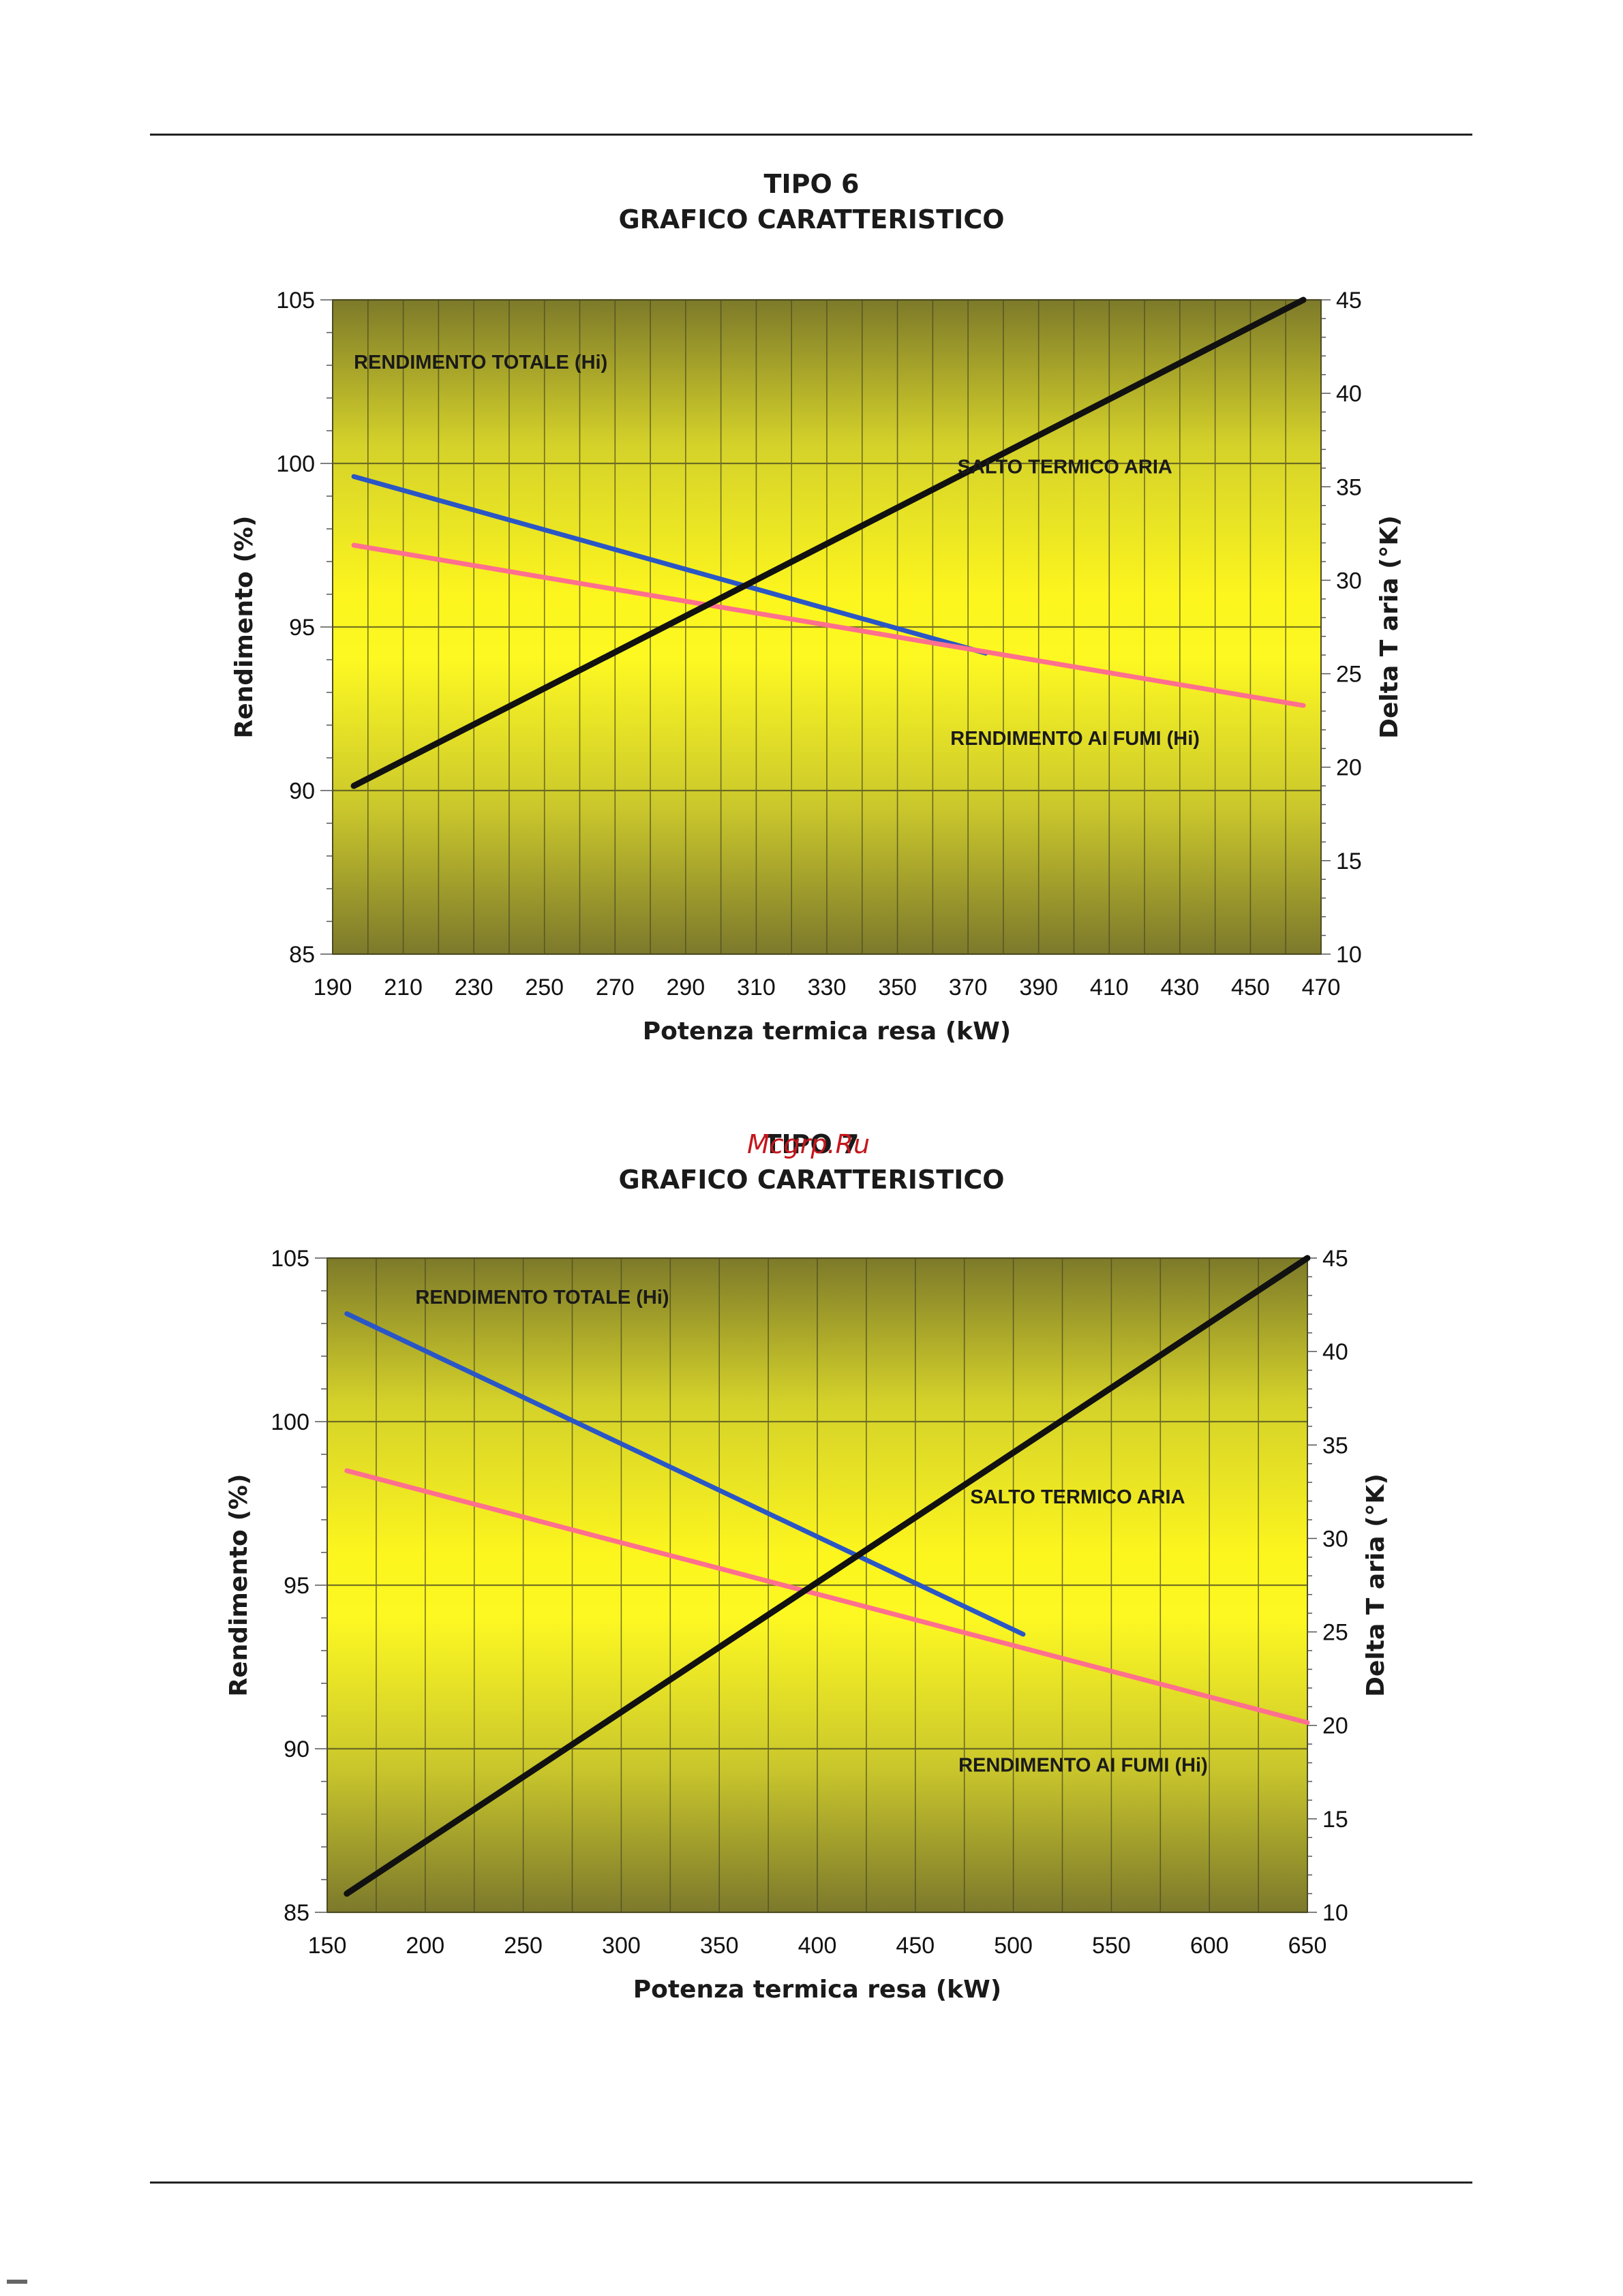 The height and width of the screenshot is (2296, 1623). Describe the element at coordinates (327, 1946) in the screenshot. I see `x-tick-label: 150` at that location.